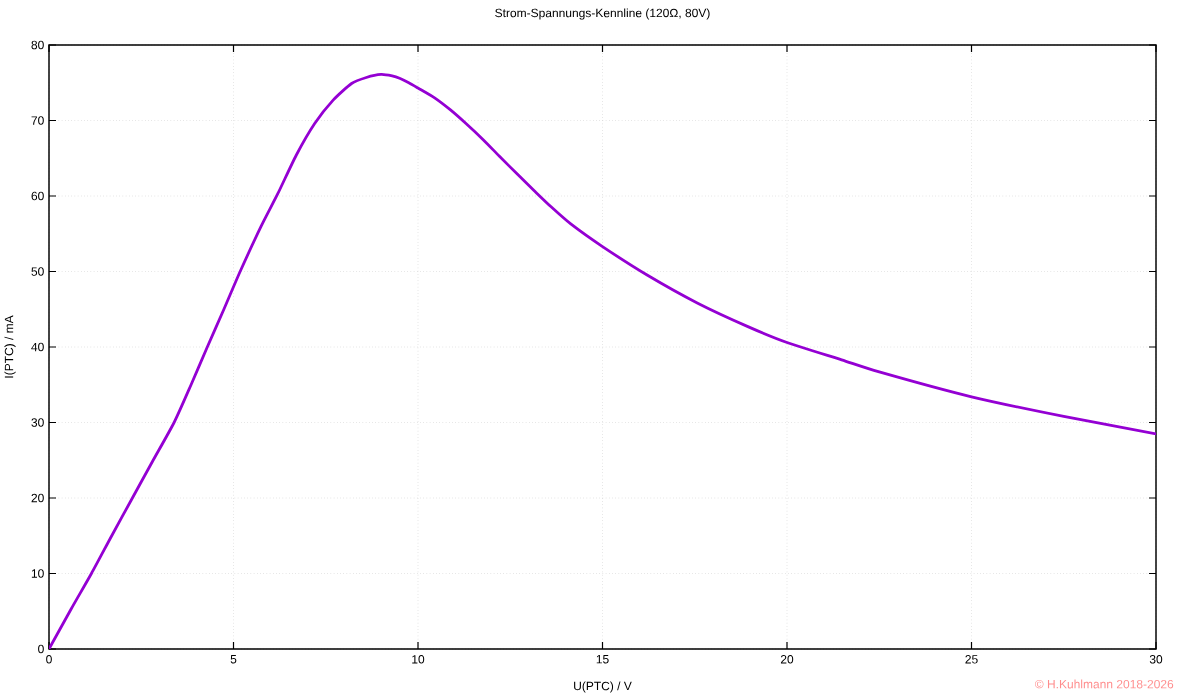 The width and height of the screenshot is (1181, 697). What do you see at coordinates (37, 120) in the screenshot?
I see `y-tick-label: 70` at bounding box center [37, 120].